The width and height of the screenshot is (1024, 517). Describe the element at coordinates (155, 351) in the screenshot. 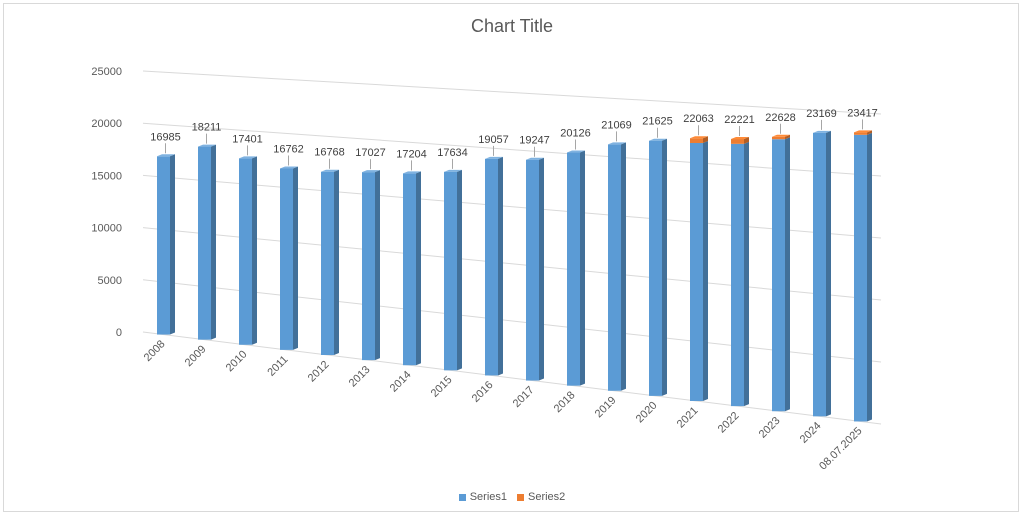

I see `x-tick-label: 2008` at that location.